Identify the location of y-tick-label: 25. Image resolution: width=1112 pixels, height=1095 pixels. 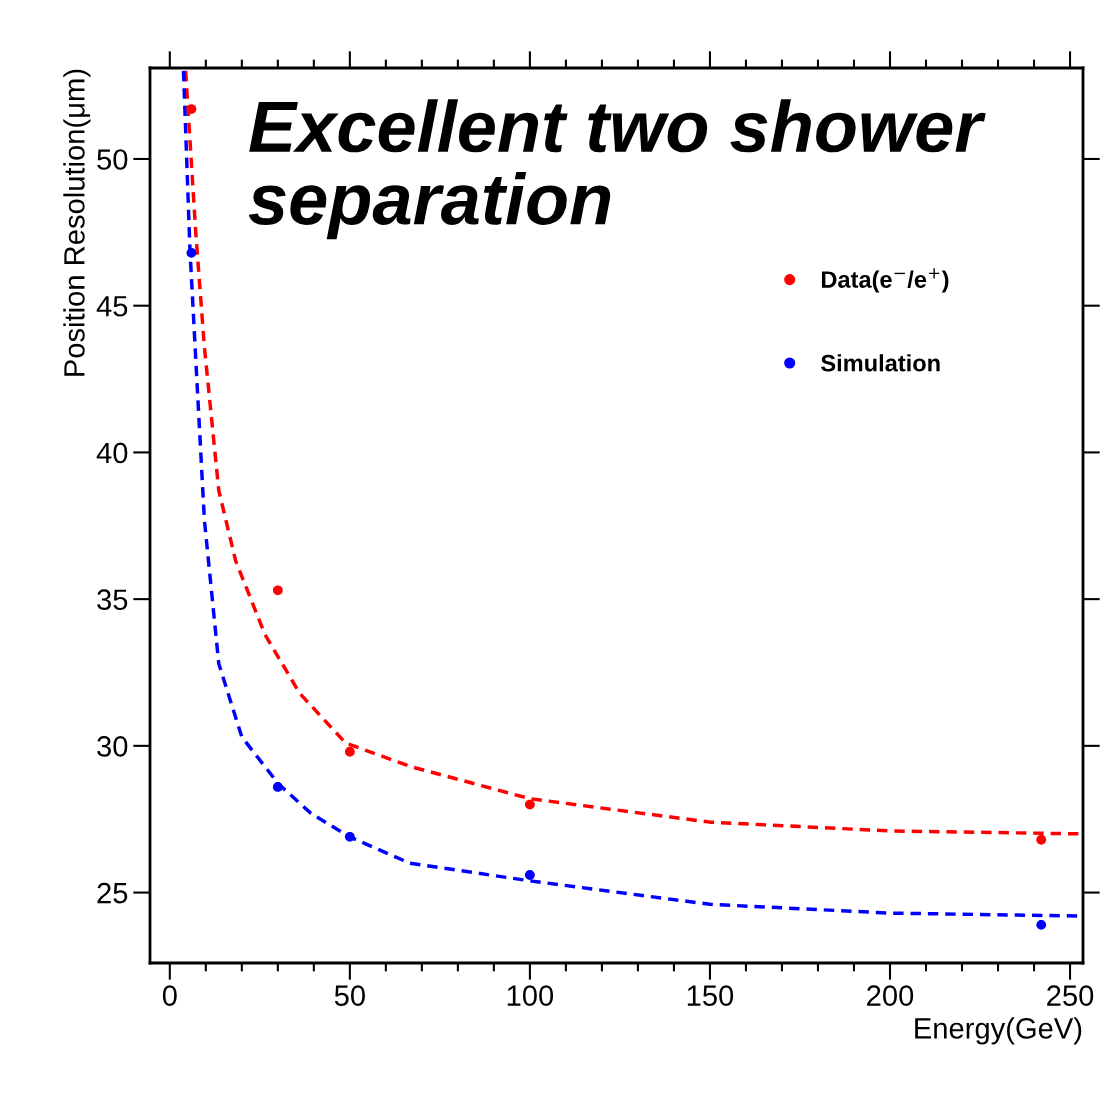
(112, 893).